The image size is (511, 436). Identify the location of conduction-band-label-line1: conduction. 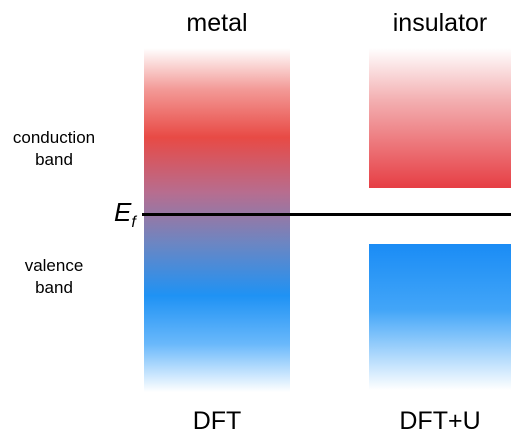
(54, 137).